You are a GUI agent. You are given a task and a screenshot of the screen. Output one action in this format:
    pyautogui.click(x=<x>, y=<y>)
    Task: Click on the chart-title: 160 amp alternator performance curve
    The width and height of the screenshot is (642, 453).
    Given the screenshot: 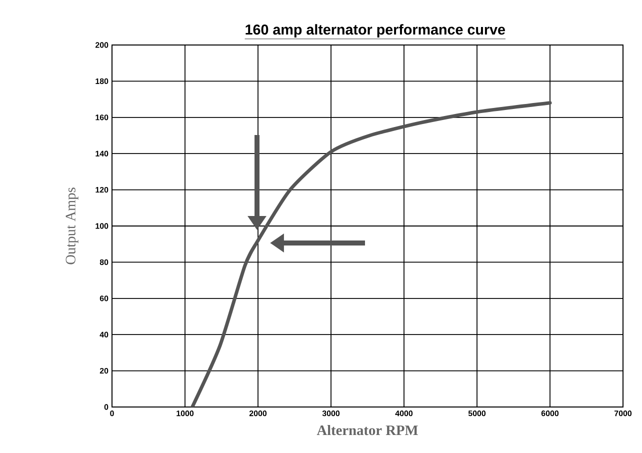 What is the action you would take?
    pyautogui.click(x=376, y=31)
    